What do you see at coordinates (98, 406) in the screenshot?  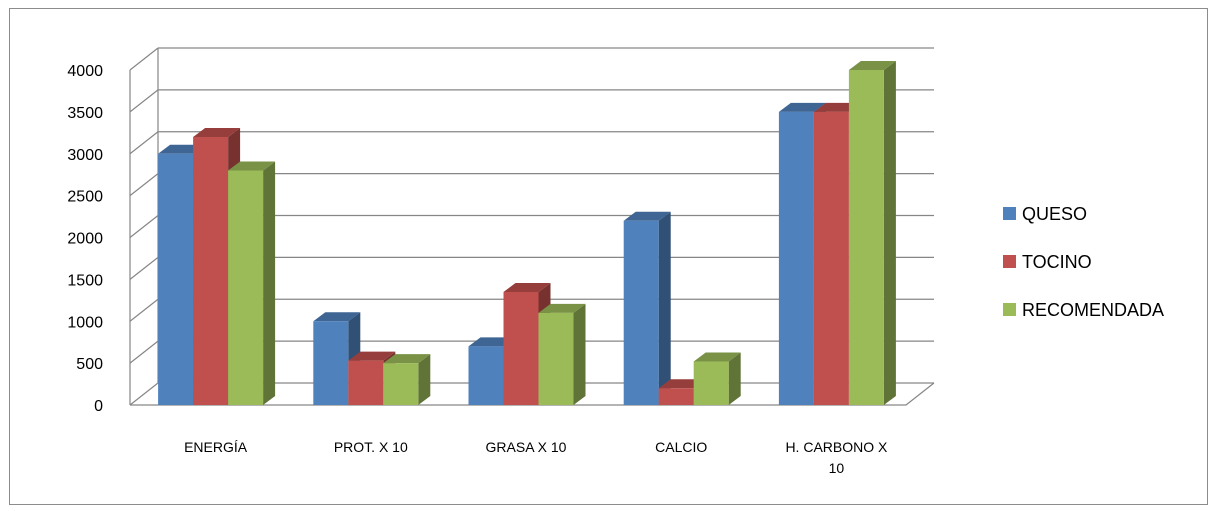 I see `y-tick-label: 0` at bounding box center [98, 406].